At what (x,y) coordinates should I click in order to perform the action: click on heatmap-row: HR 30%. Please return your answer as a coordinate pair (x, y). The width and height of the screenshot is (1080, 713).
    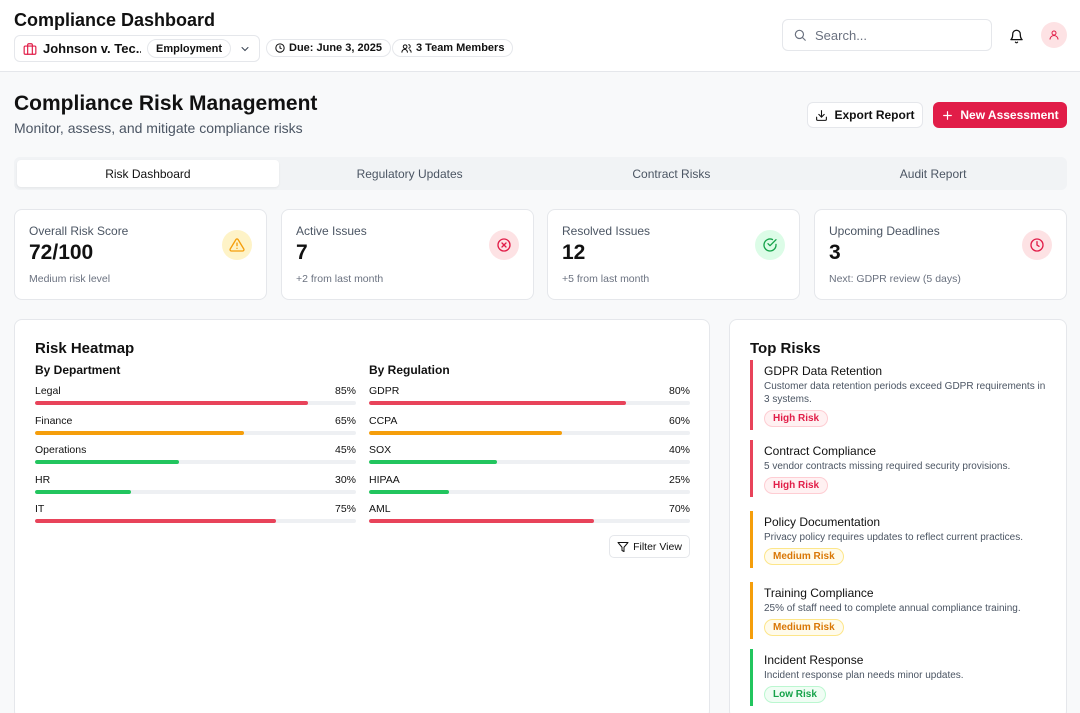
    Looking at the image, I should click on (195, 489).